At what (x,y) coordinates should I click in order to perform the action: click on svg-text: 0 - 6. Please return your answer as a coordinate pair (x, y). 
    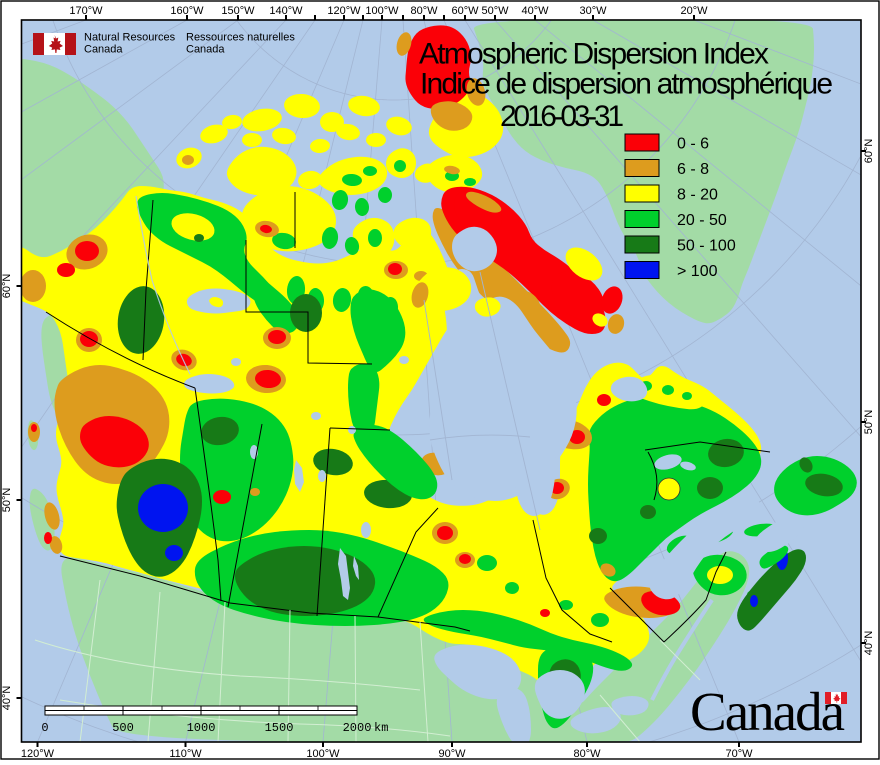
    Looking at the image, I should click on (693, 144).